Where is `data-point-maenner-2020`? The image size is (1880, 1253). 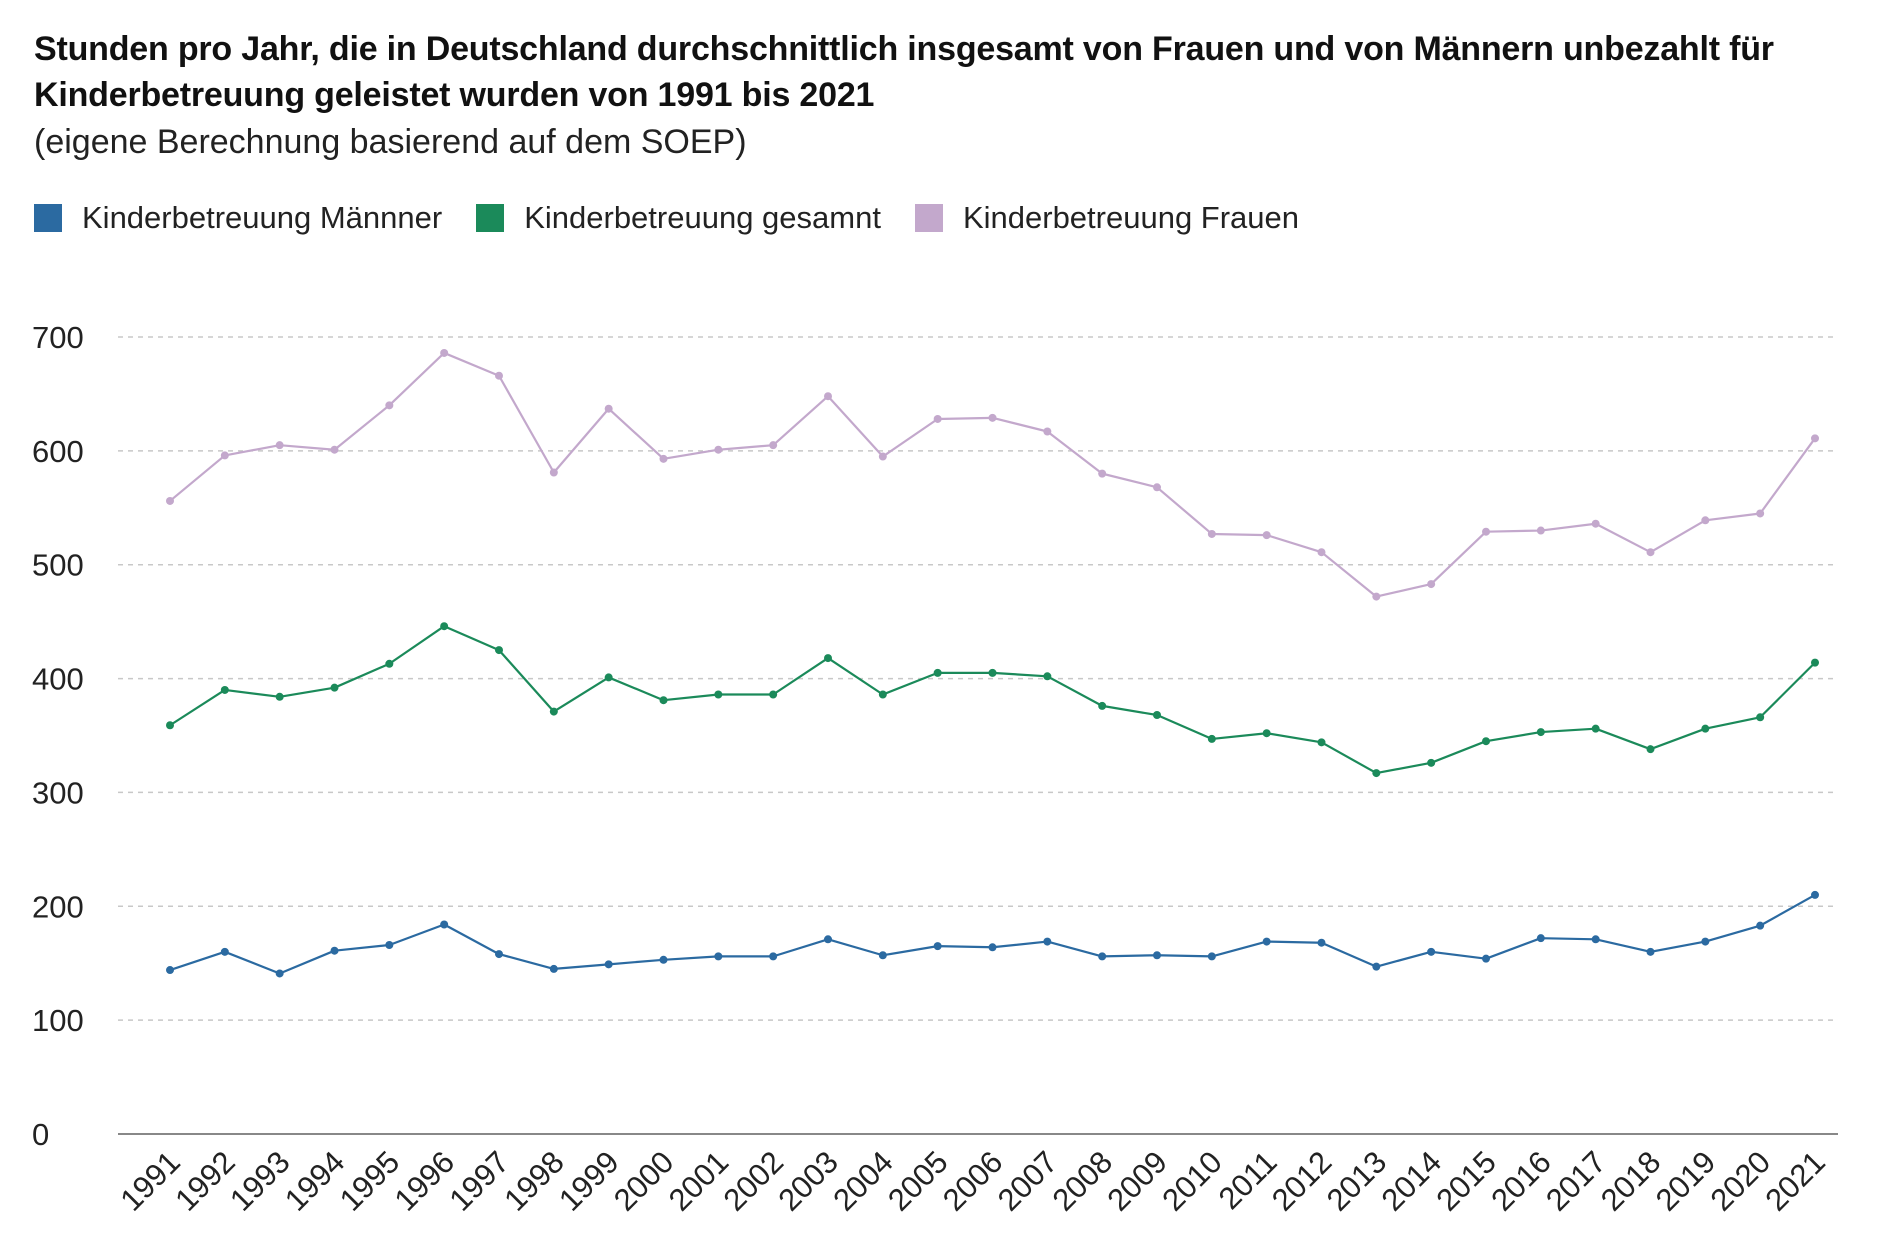 data-point-maenner-2020 is located at coordinates (1760, 925).